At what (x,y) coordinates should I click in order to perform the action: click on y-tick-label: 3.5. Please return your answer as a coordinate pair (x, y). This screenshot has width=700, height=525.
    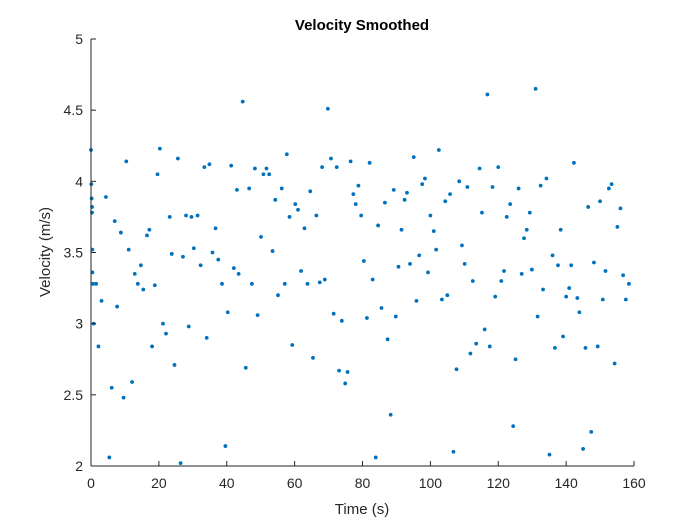
    Looking at the image, I should click on (74, 253).